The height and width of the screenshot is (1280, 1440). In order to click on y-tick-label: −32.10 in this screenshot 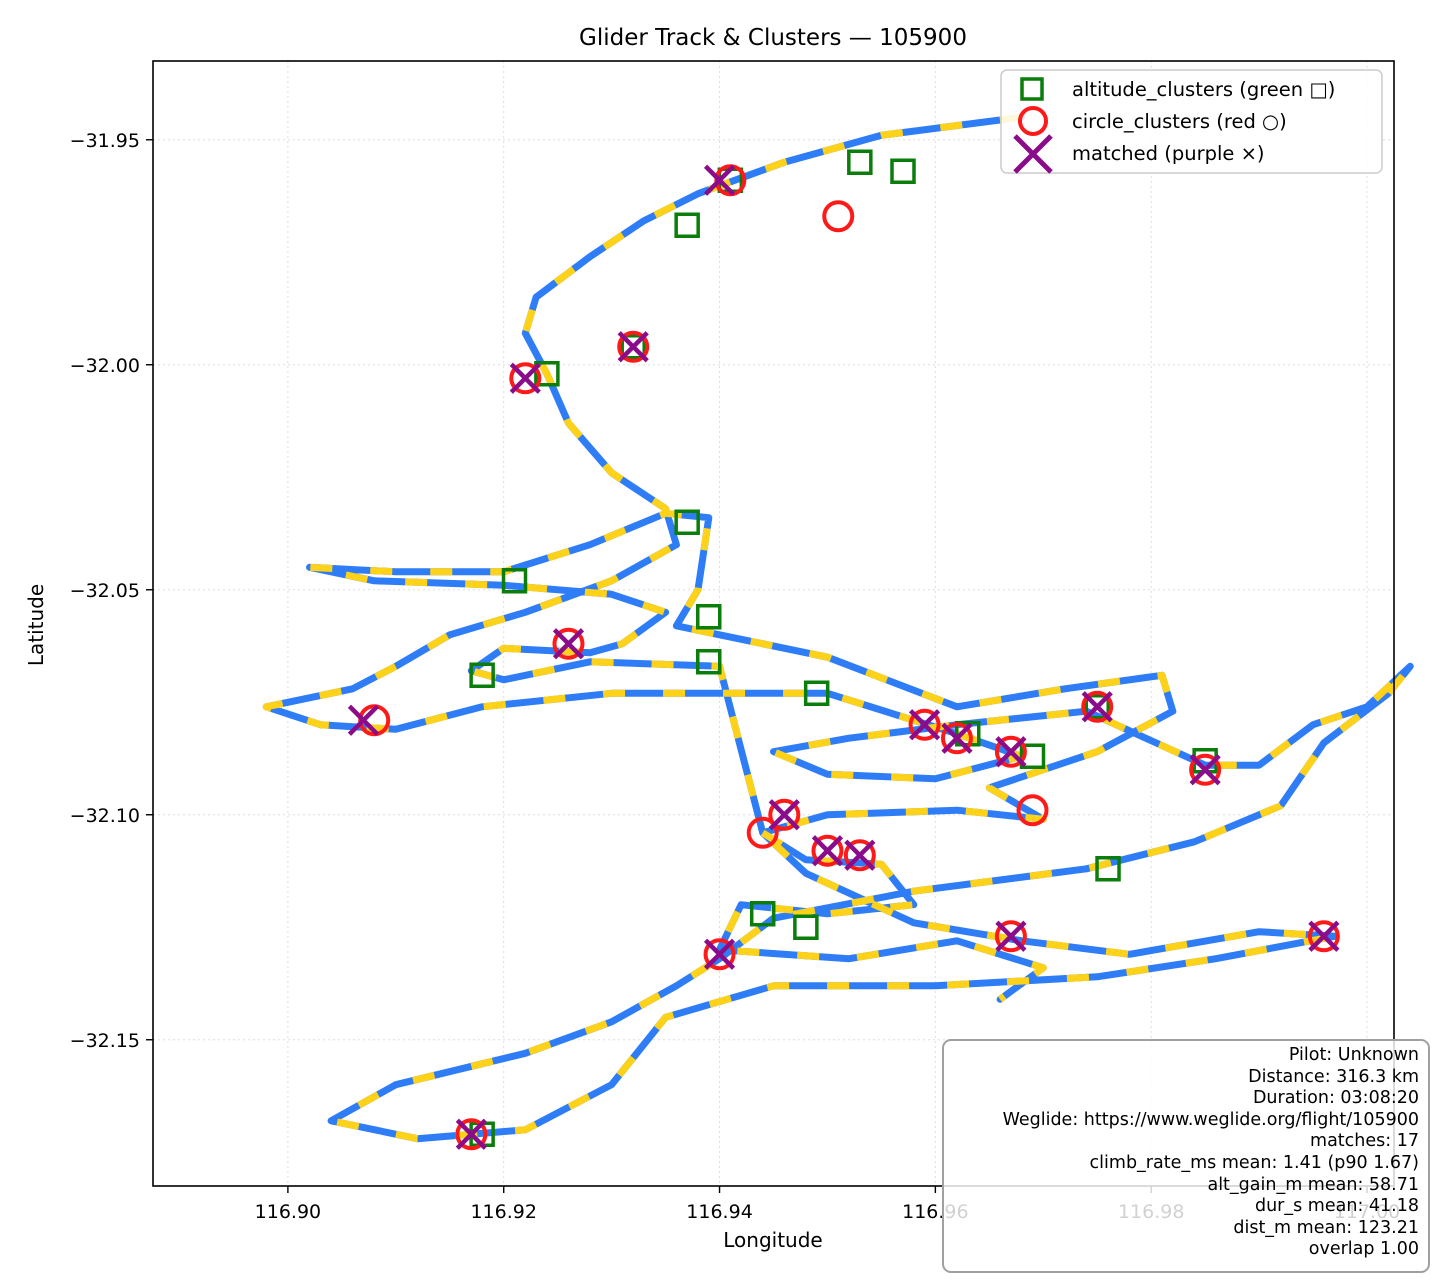, I will do `click(105, 816)`.